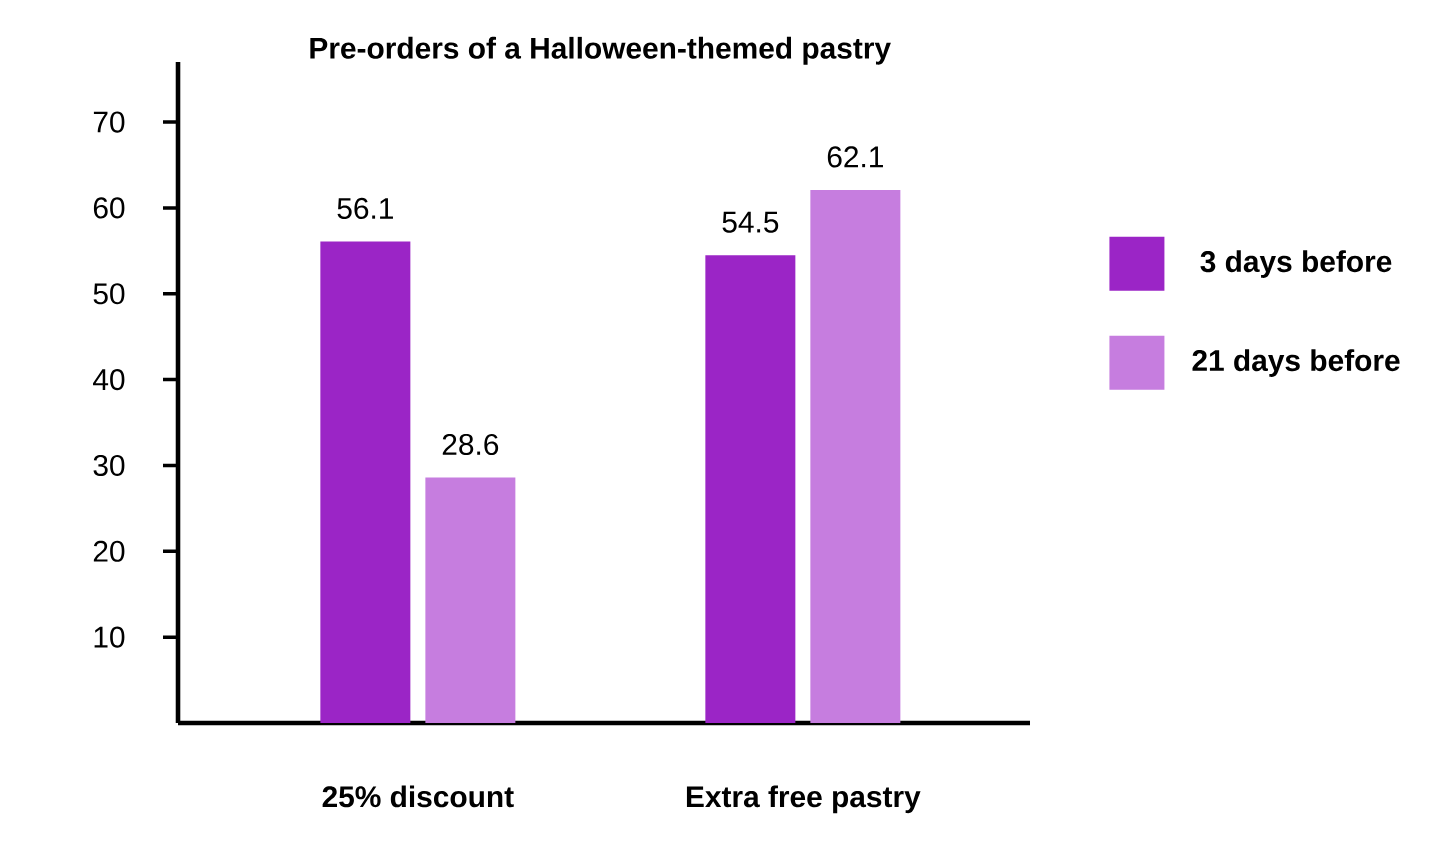 The width and height of the screenshot is (1456, 841). What do you see at coordinates (1296, 363) in the screenshot?
I see `legend-label: 21 days before` at bounding box center [1296, 363].